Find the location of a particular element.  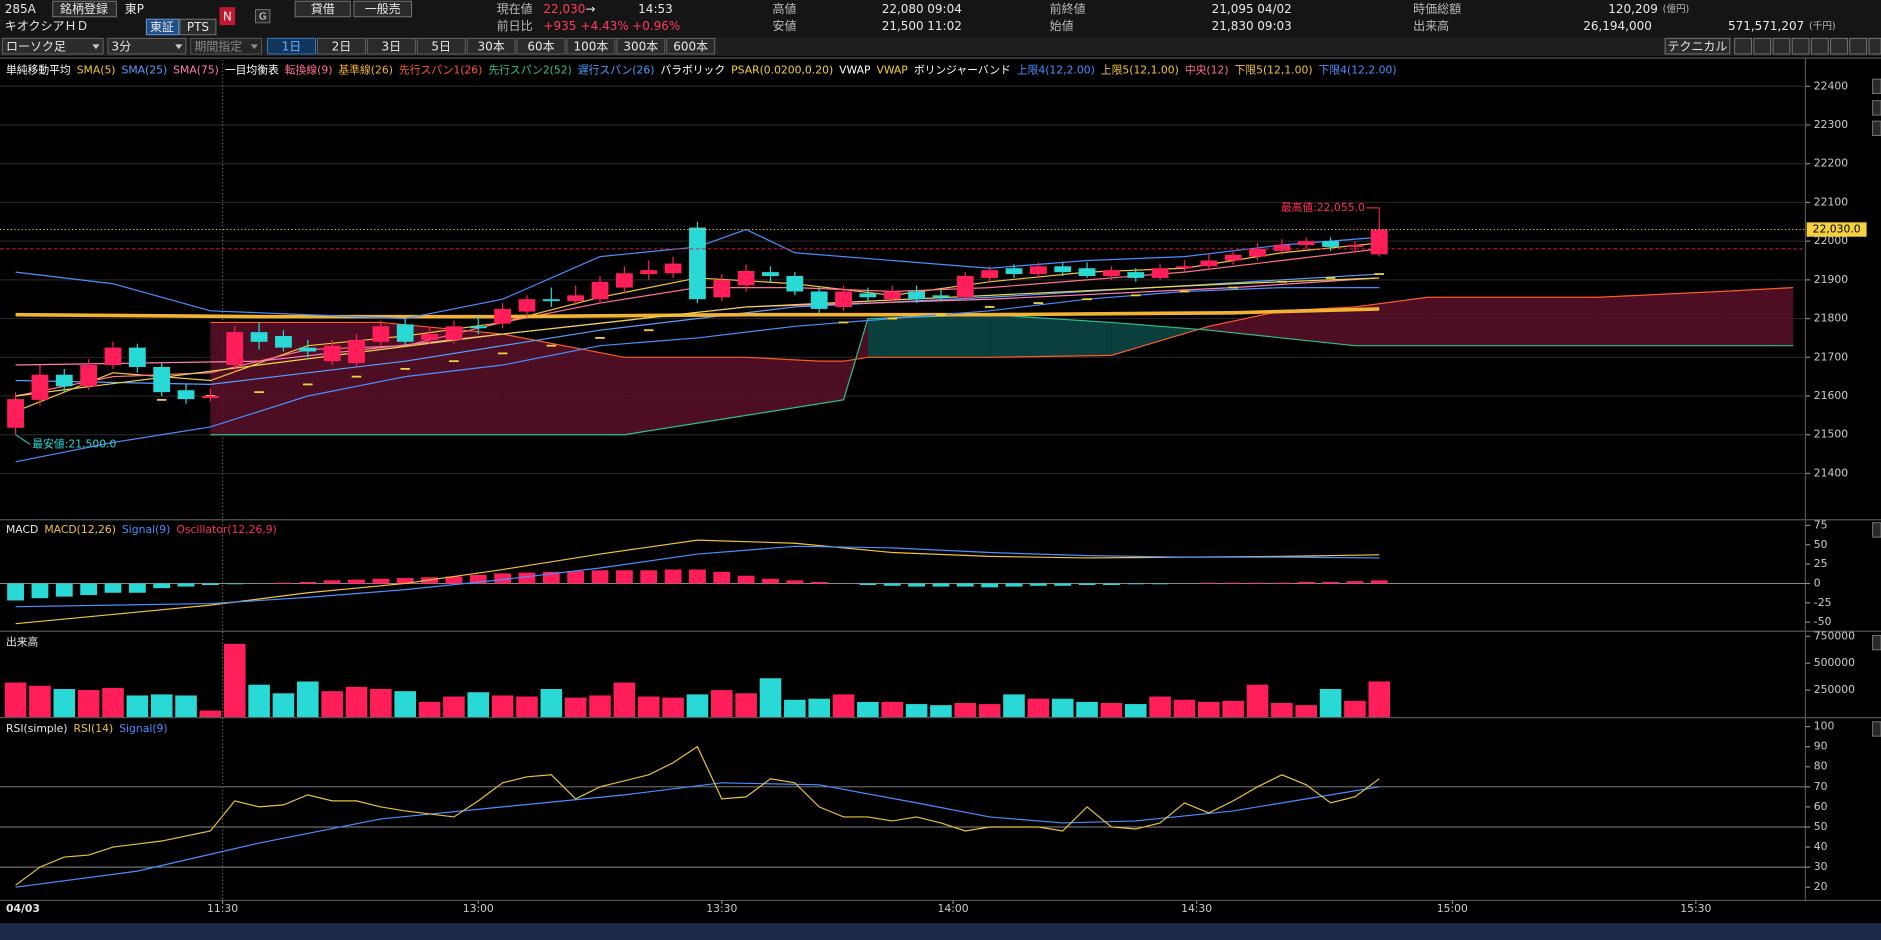

max-pointer is located at coordinates (1373, 213).